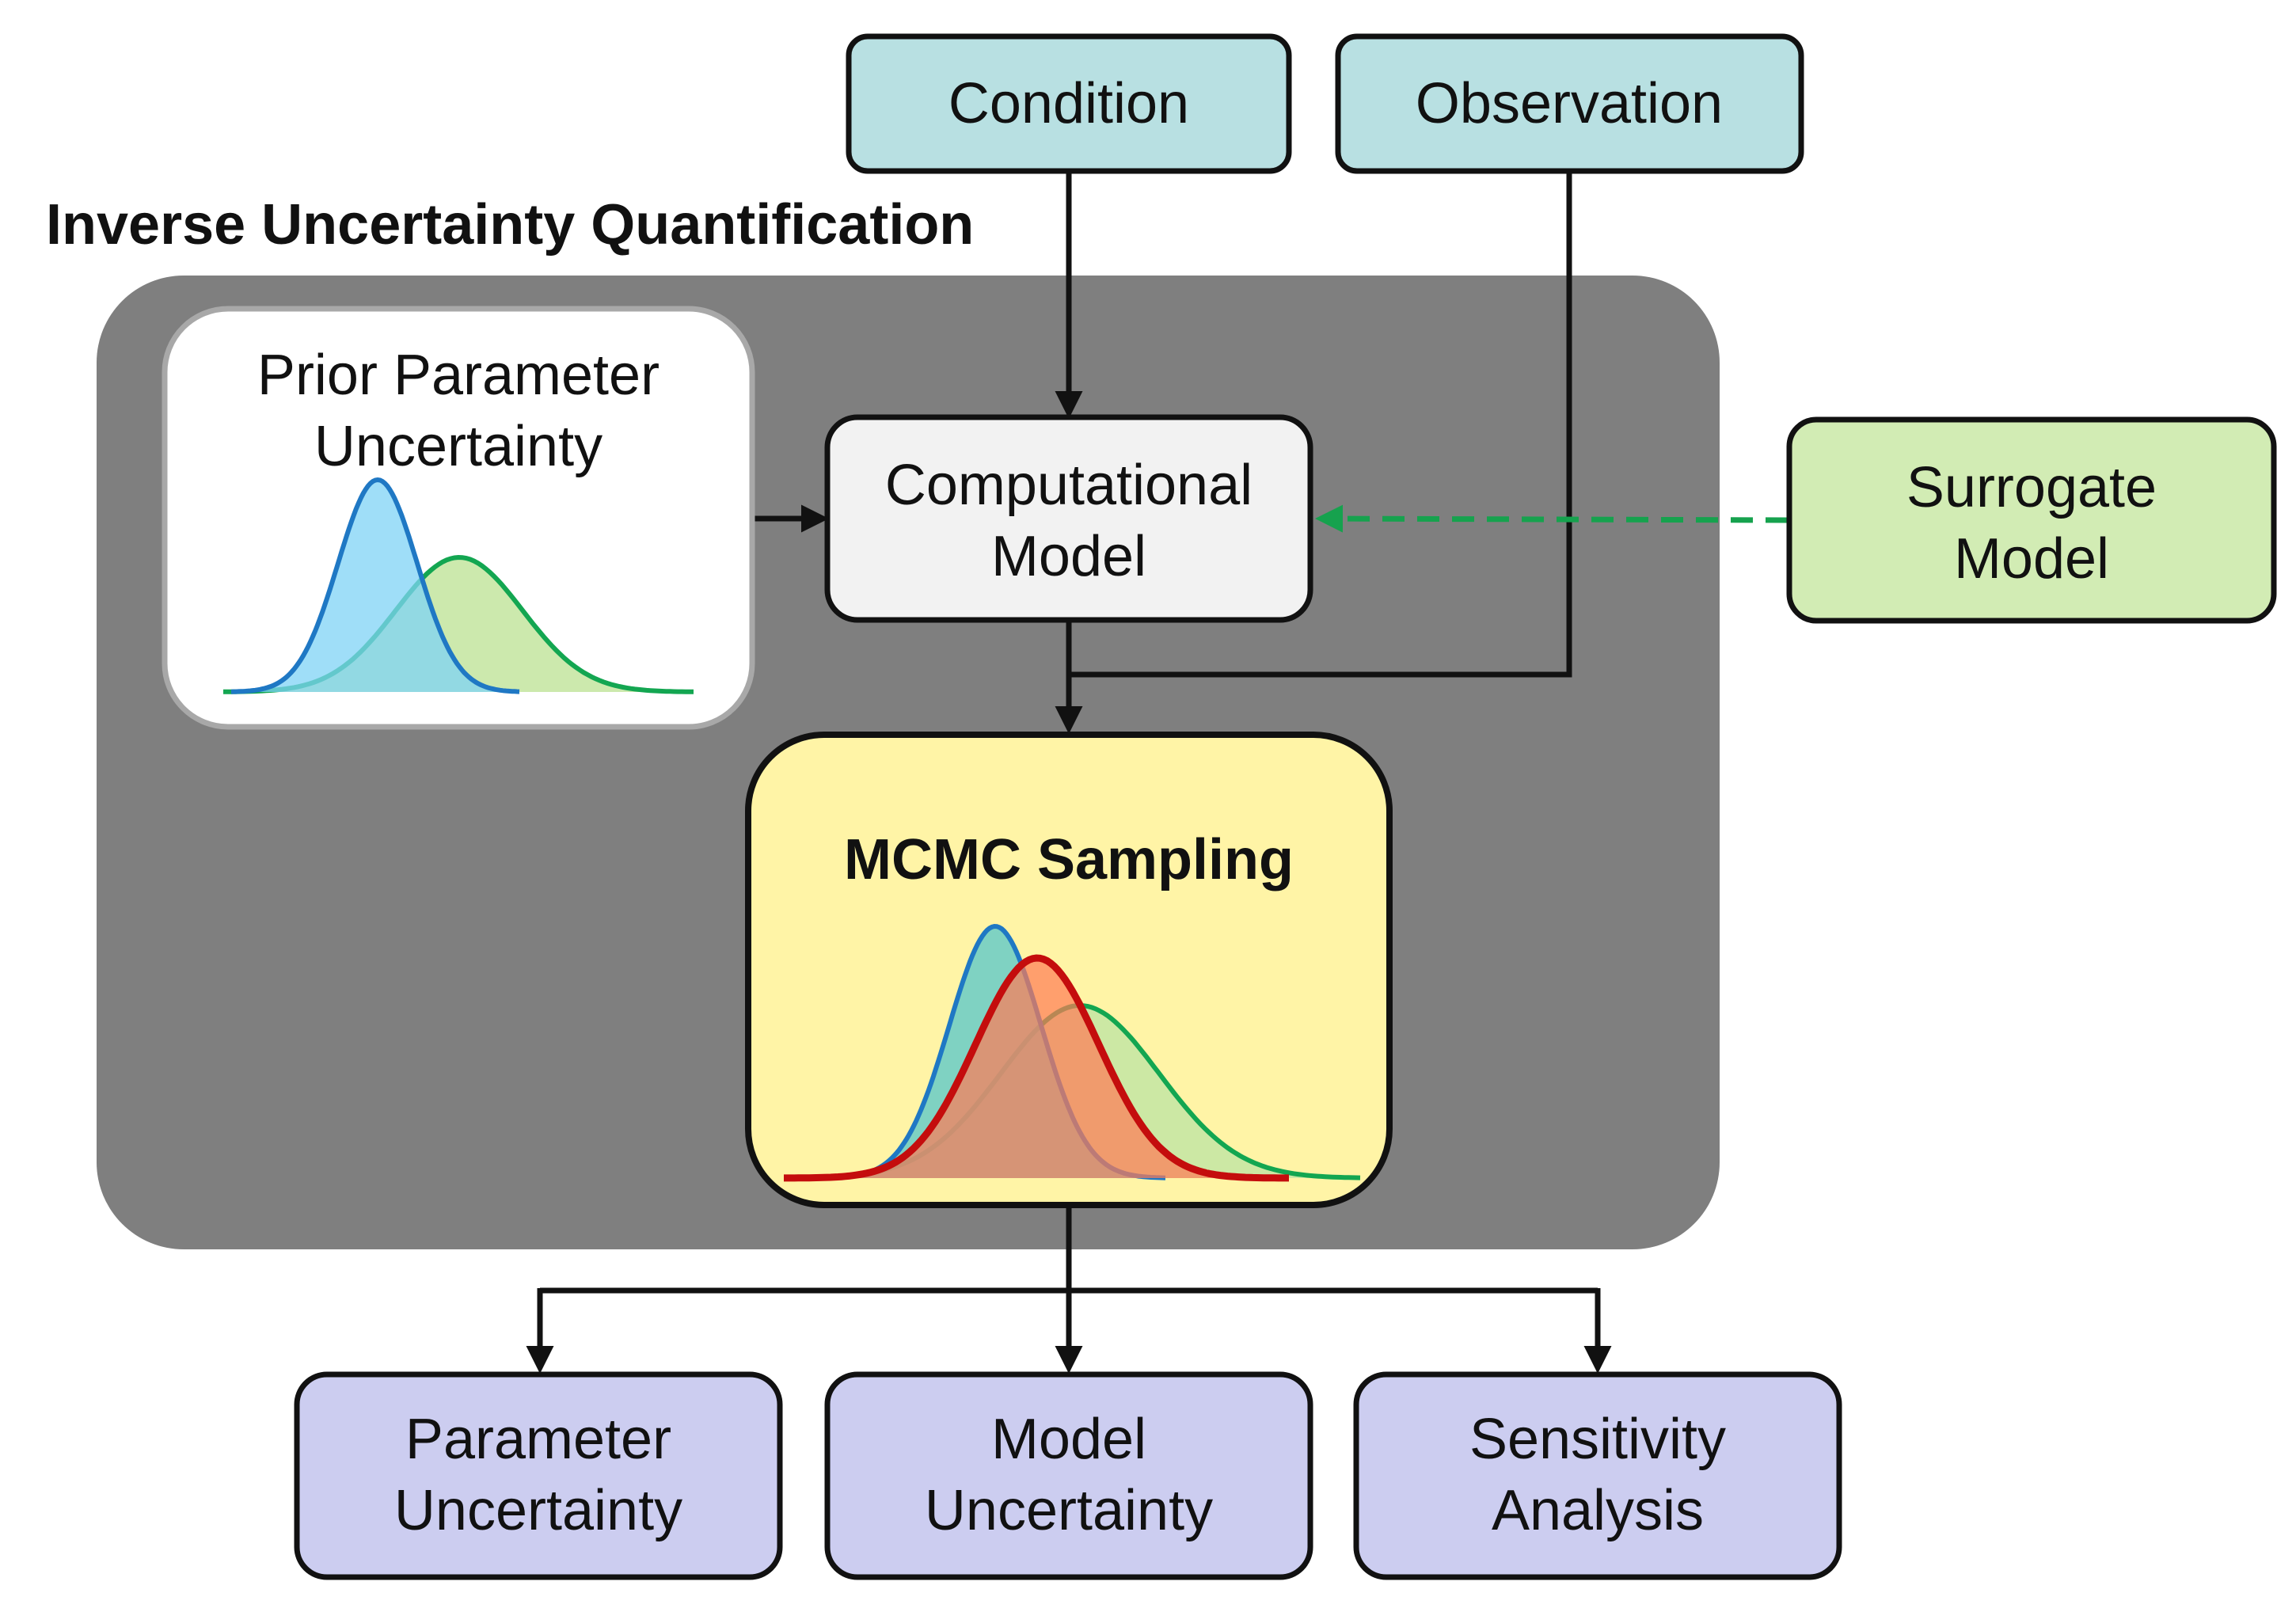  I want to click on surrogate-label-line2: Model, so click(2031, 559).